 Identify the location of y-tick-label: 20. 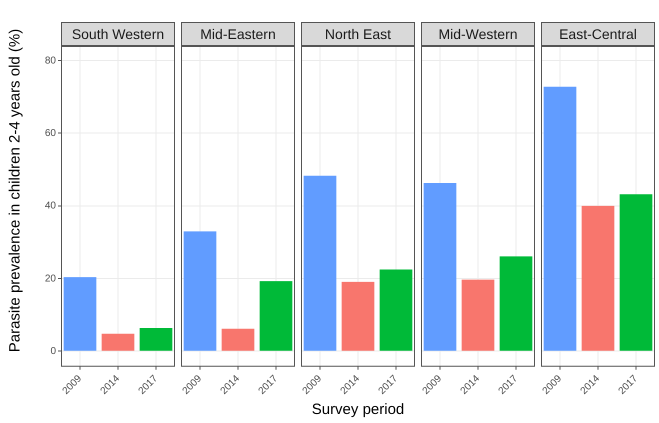
(50, 278).